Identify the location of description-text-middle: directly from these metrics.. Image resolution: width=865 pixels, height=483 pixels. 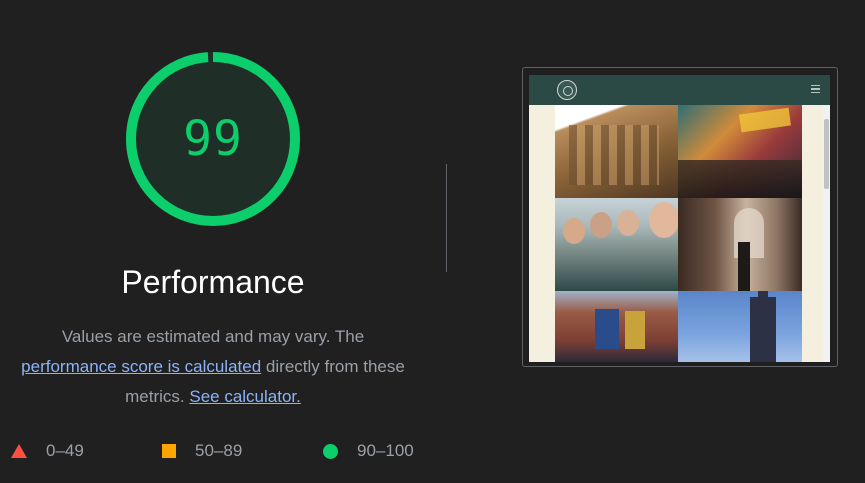
(265, 381).